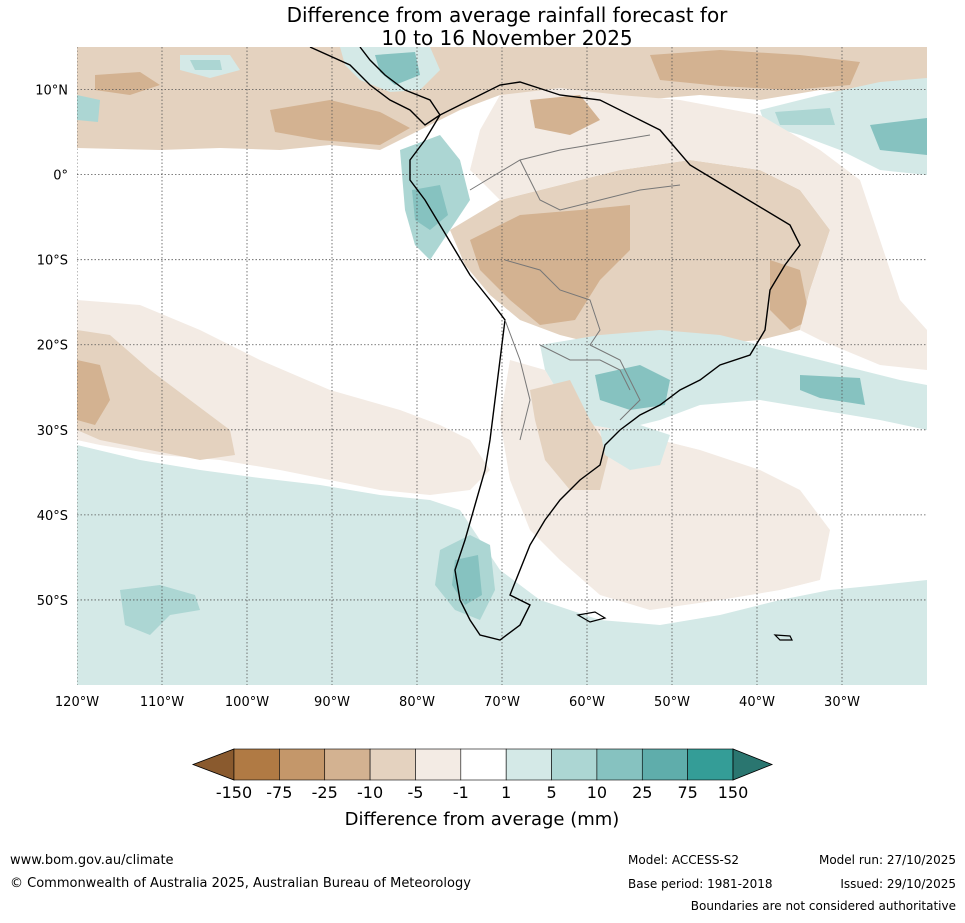 This screenshot has height=923, width=965. What do you see at coordinates (733, 792) in the screenshot?
I see `colorbar-tick-label: 150` at bounding box center [733, 792].